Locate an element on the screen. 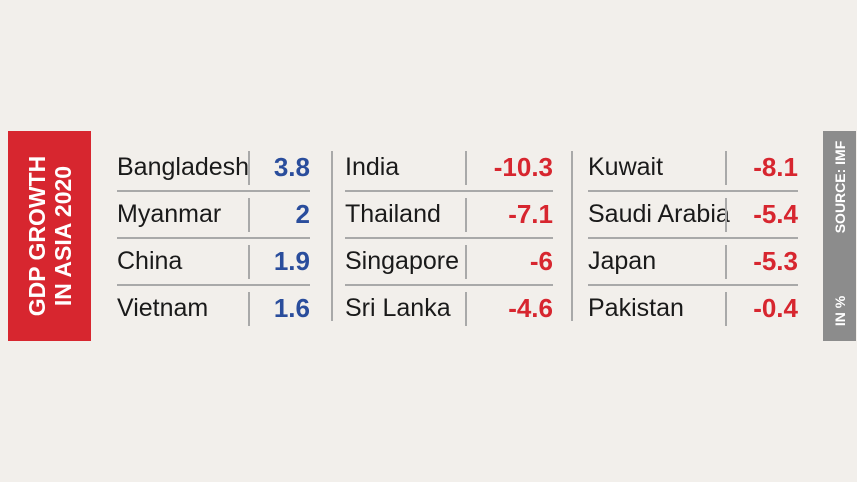  growth-value: -8.1 is located at coordinates (775, 167).